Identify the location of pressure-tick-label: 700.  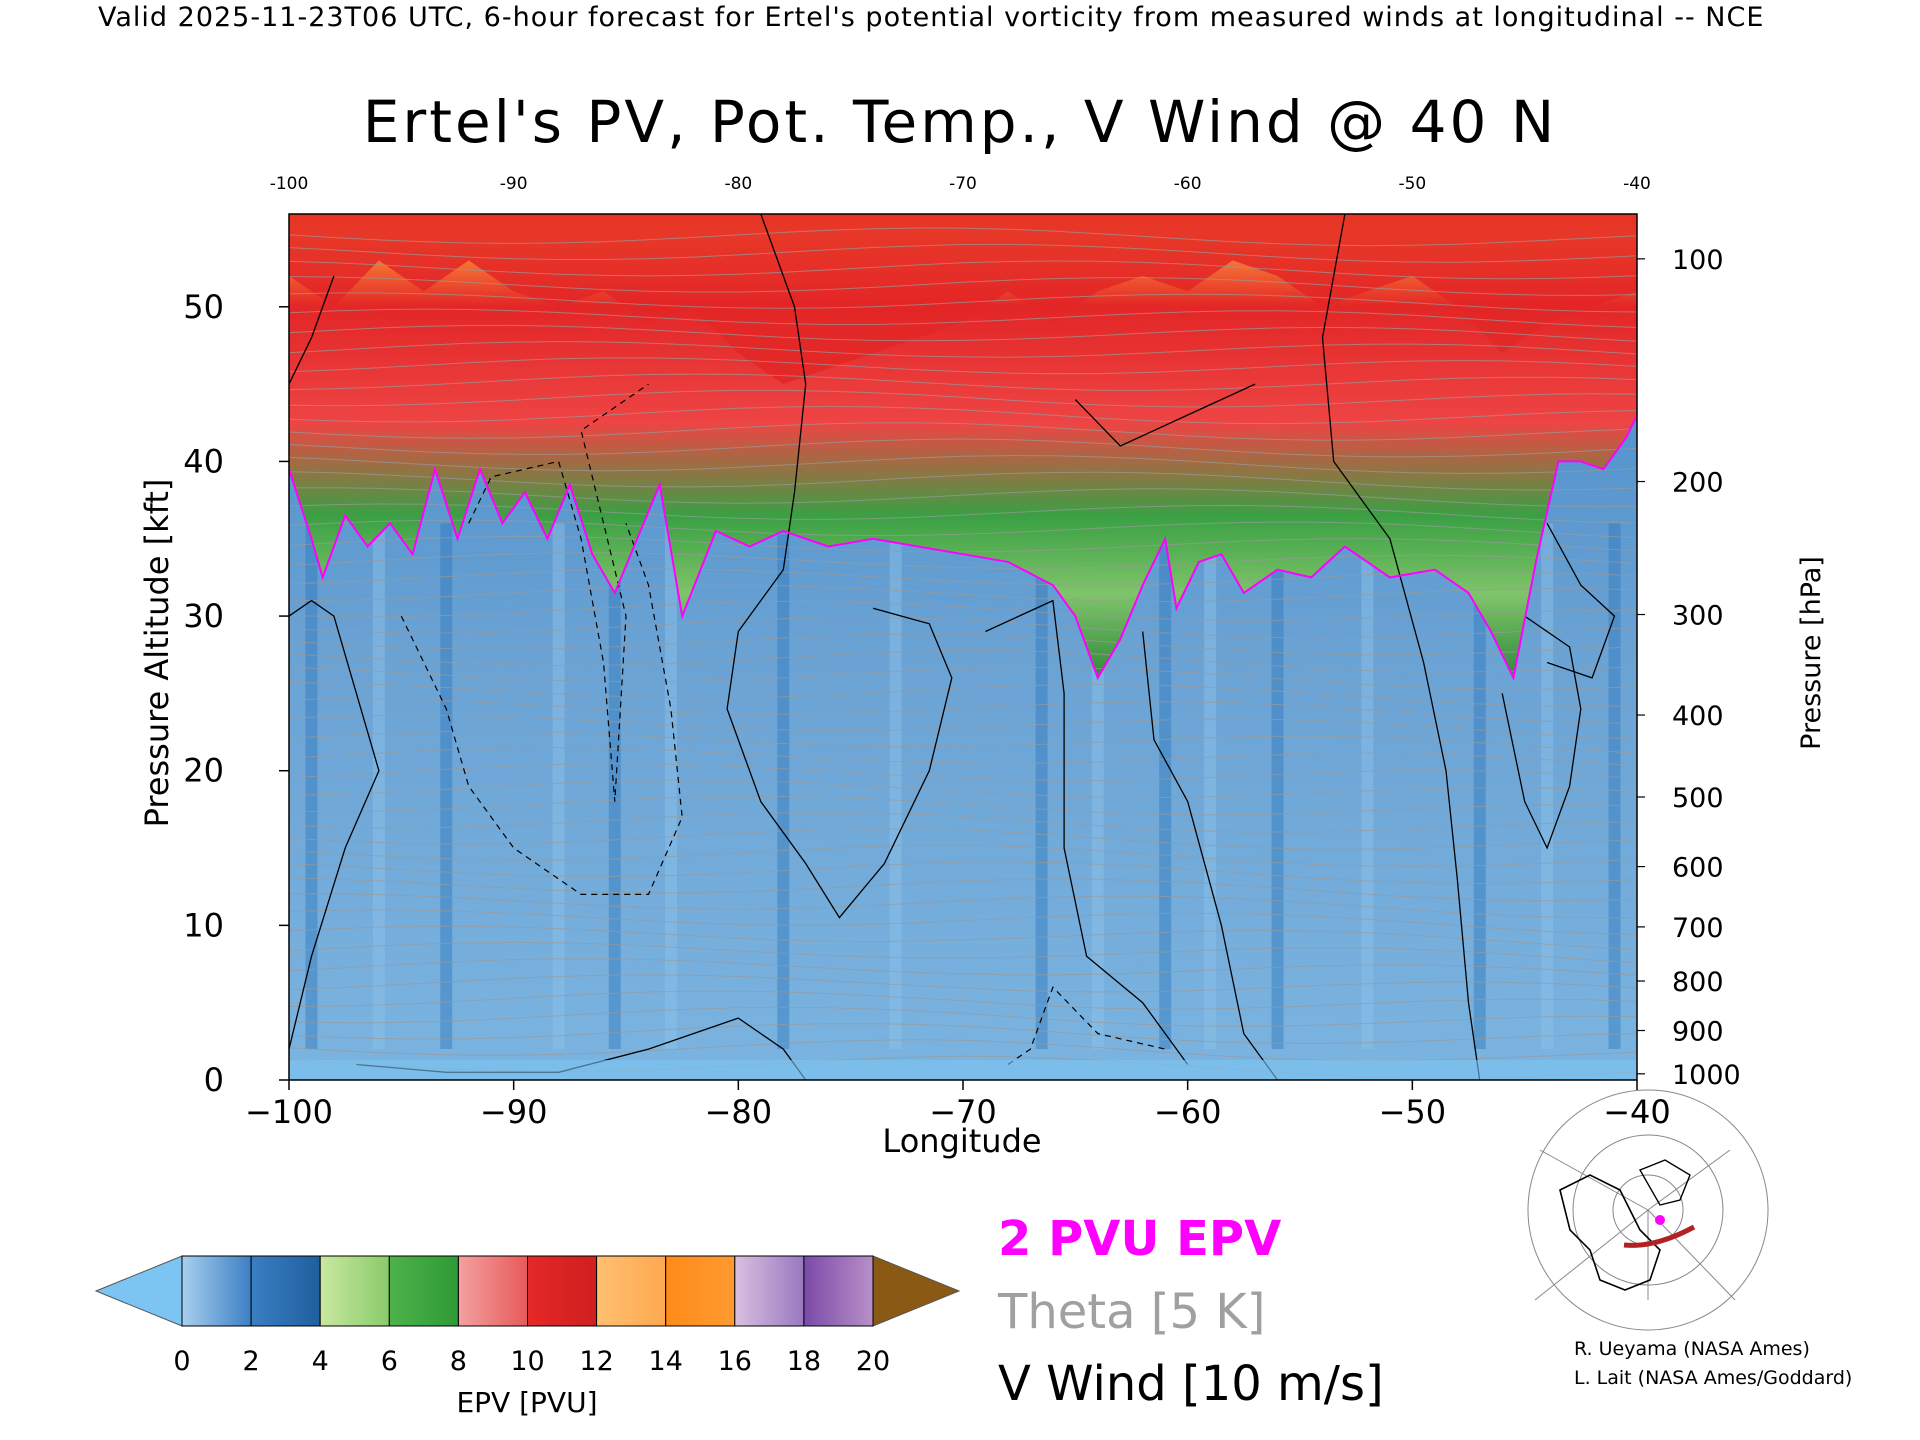
(1698, 928).